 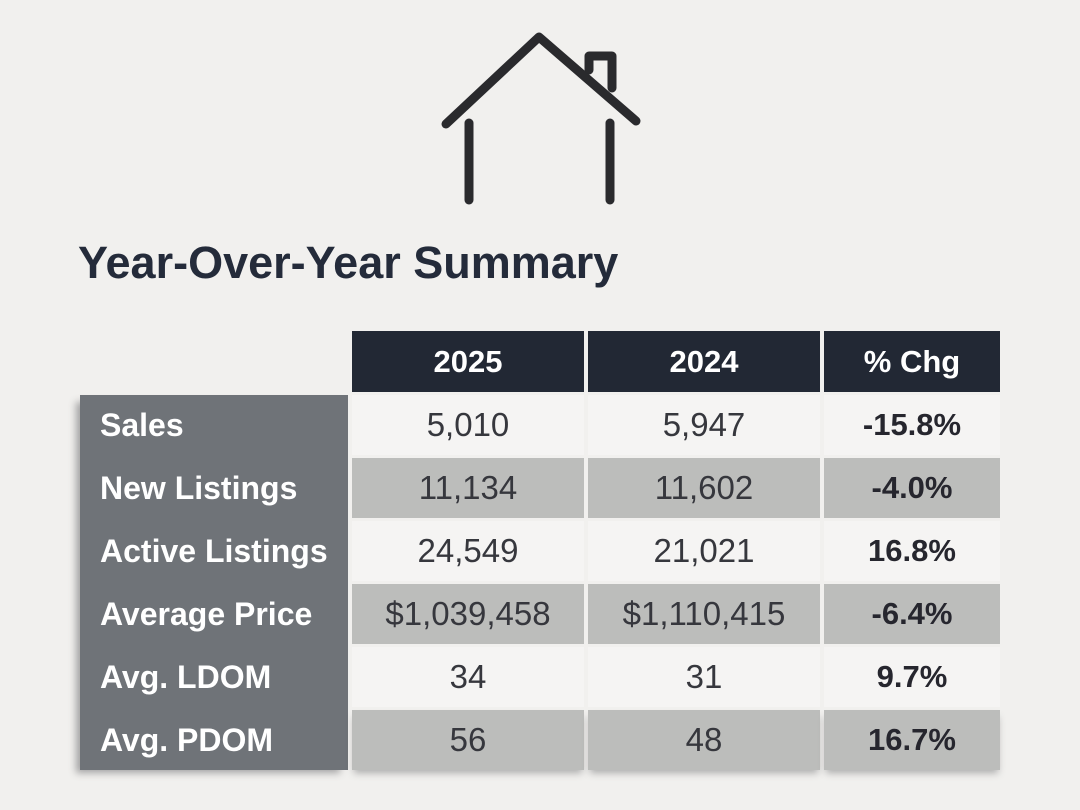 I want to click on cell-average-price-2025: $1,039,458, so click(x=468, y=614).